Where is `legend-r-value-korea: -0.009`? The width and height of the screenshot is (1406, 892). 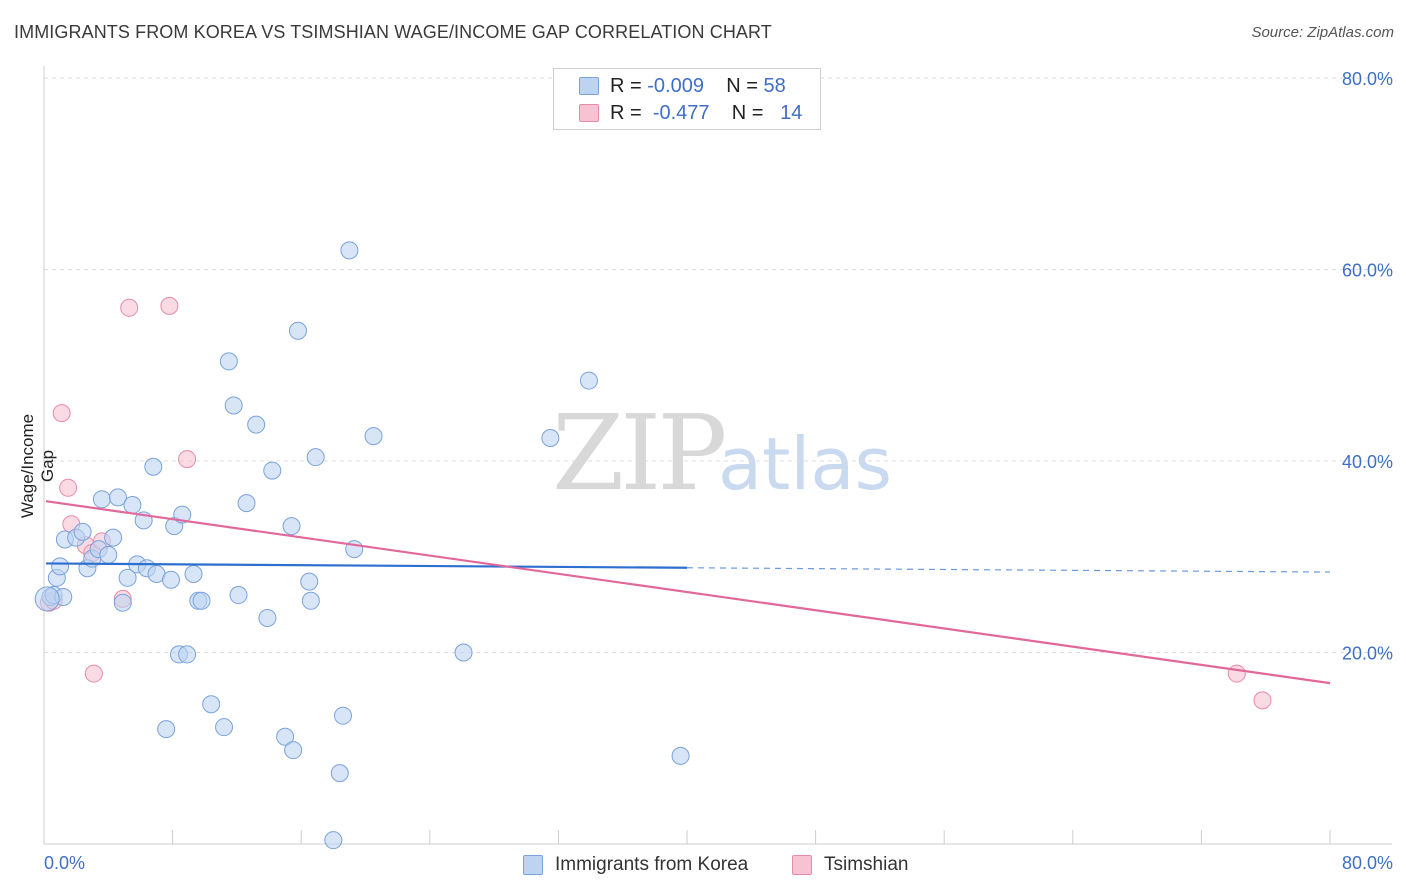 legend-r-value-korea: -0.009 is located at coordinates (675, 85).